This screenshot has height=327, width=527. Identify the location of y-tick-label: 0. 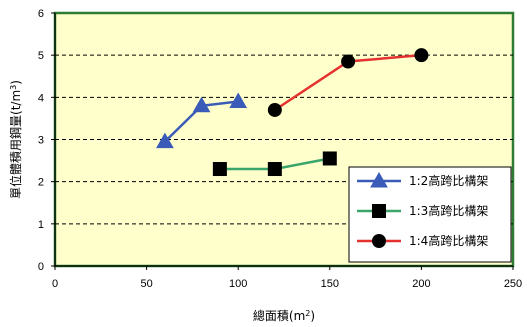
(41, 267).